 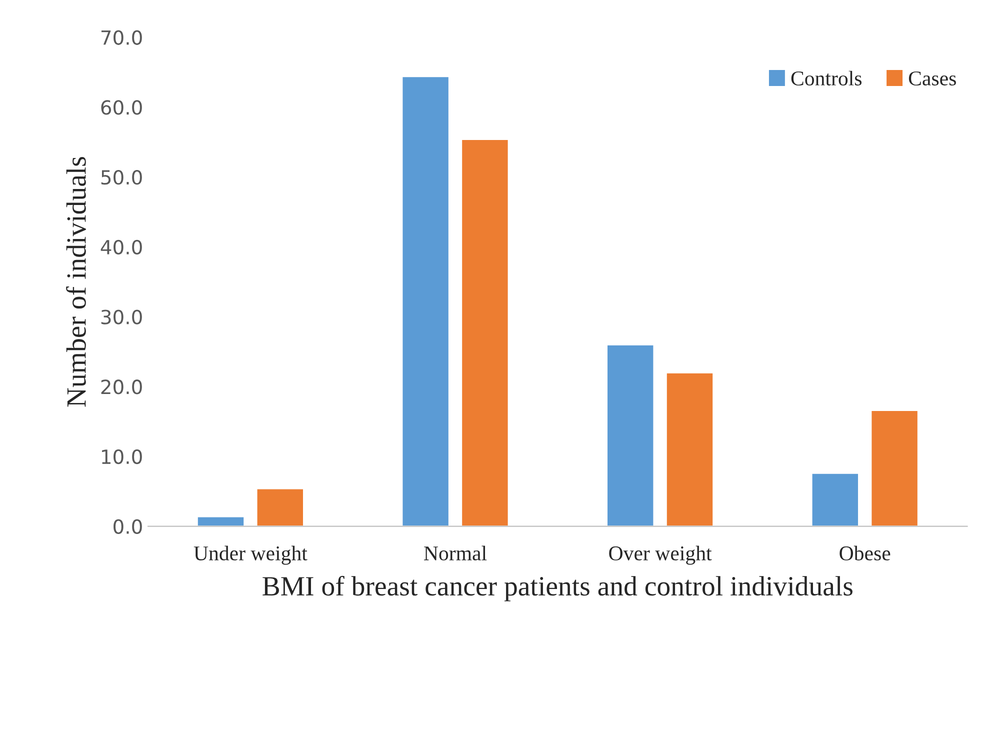 I want to click on y-tick-label: 40.0, so click(x=121, y=247).